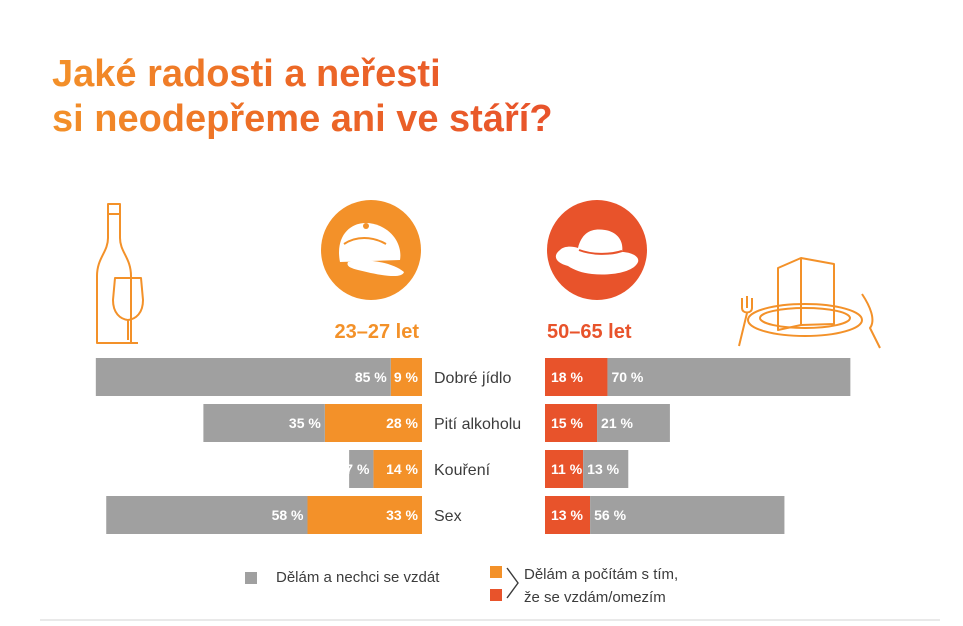 This screenshot has height=626, width=963. What do you see at coordinates (490, 620) in the screenshot?
I see `bottom-divider` at bounding box center [490, 620].